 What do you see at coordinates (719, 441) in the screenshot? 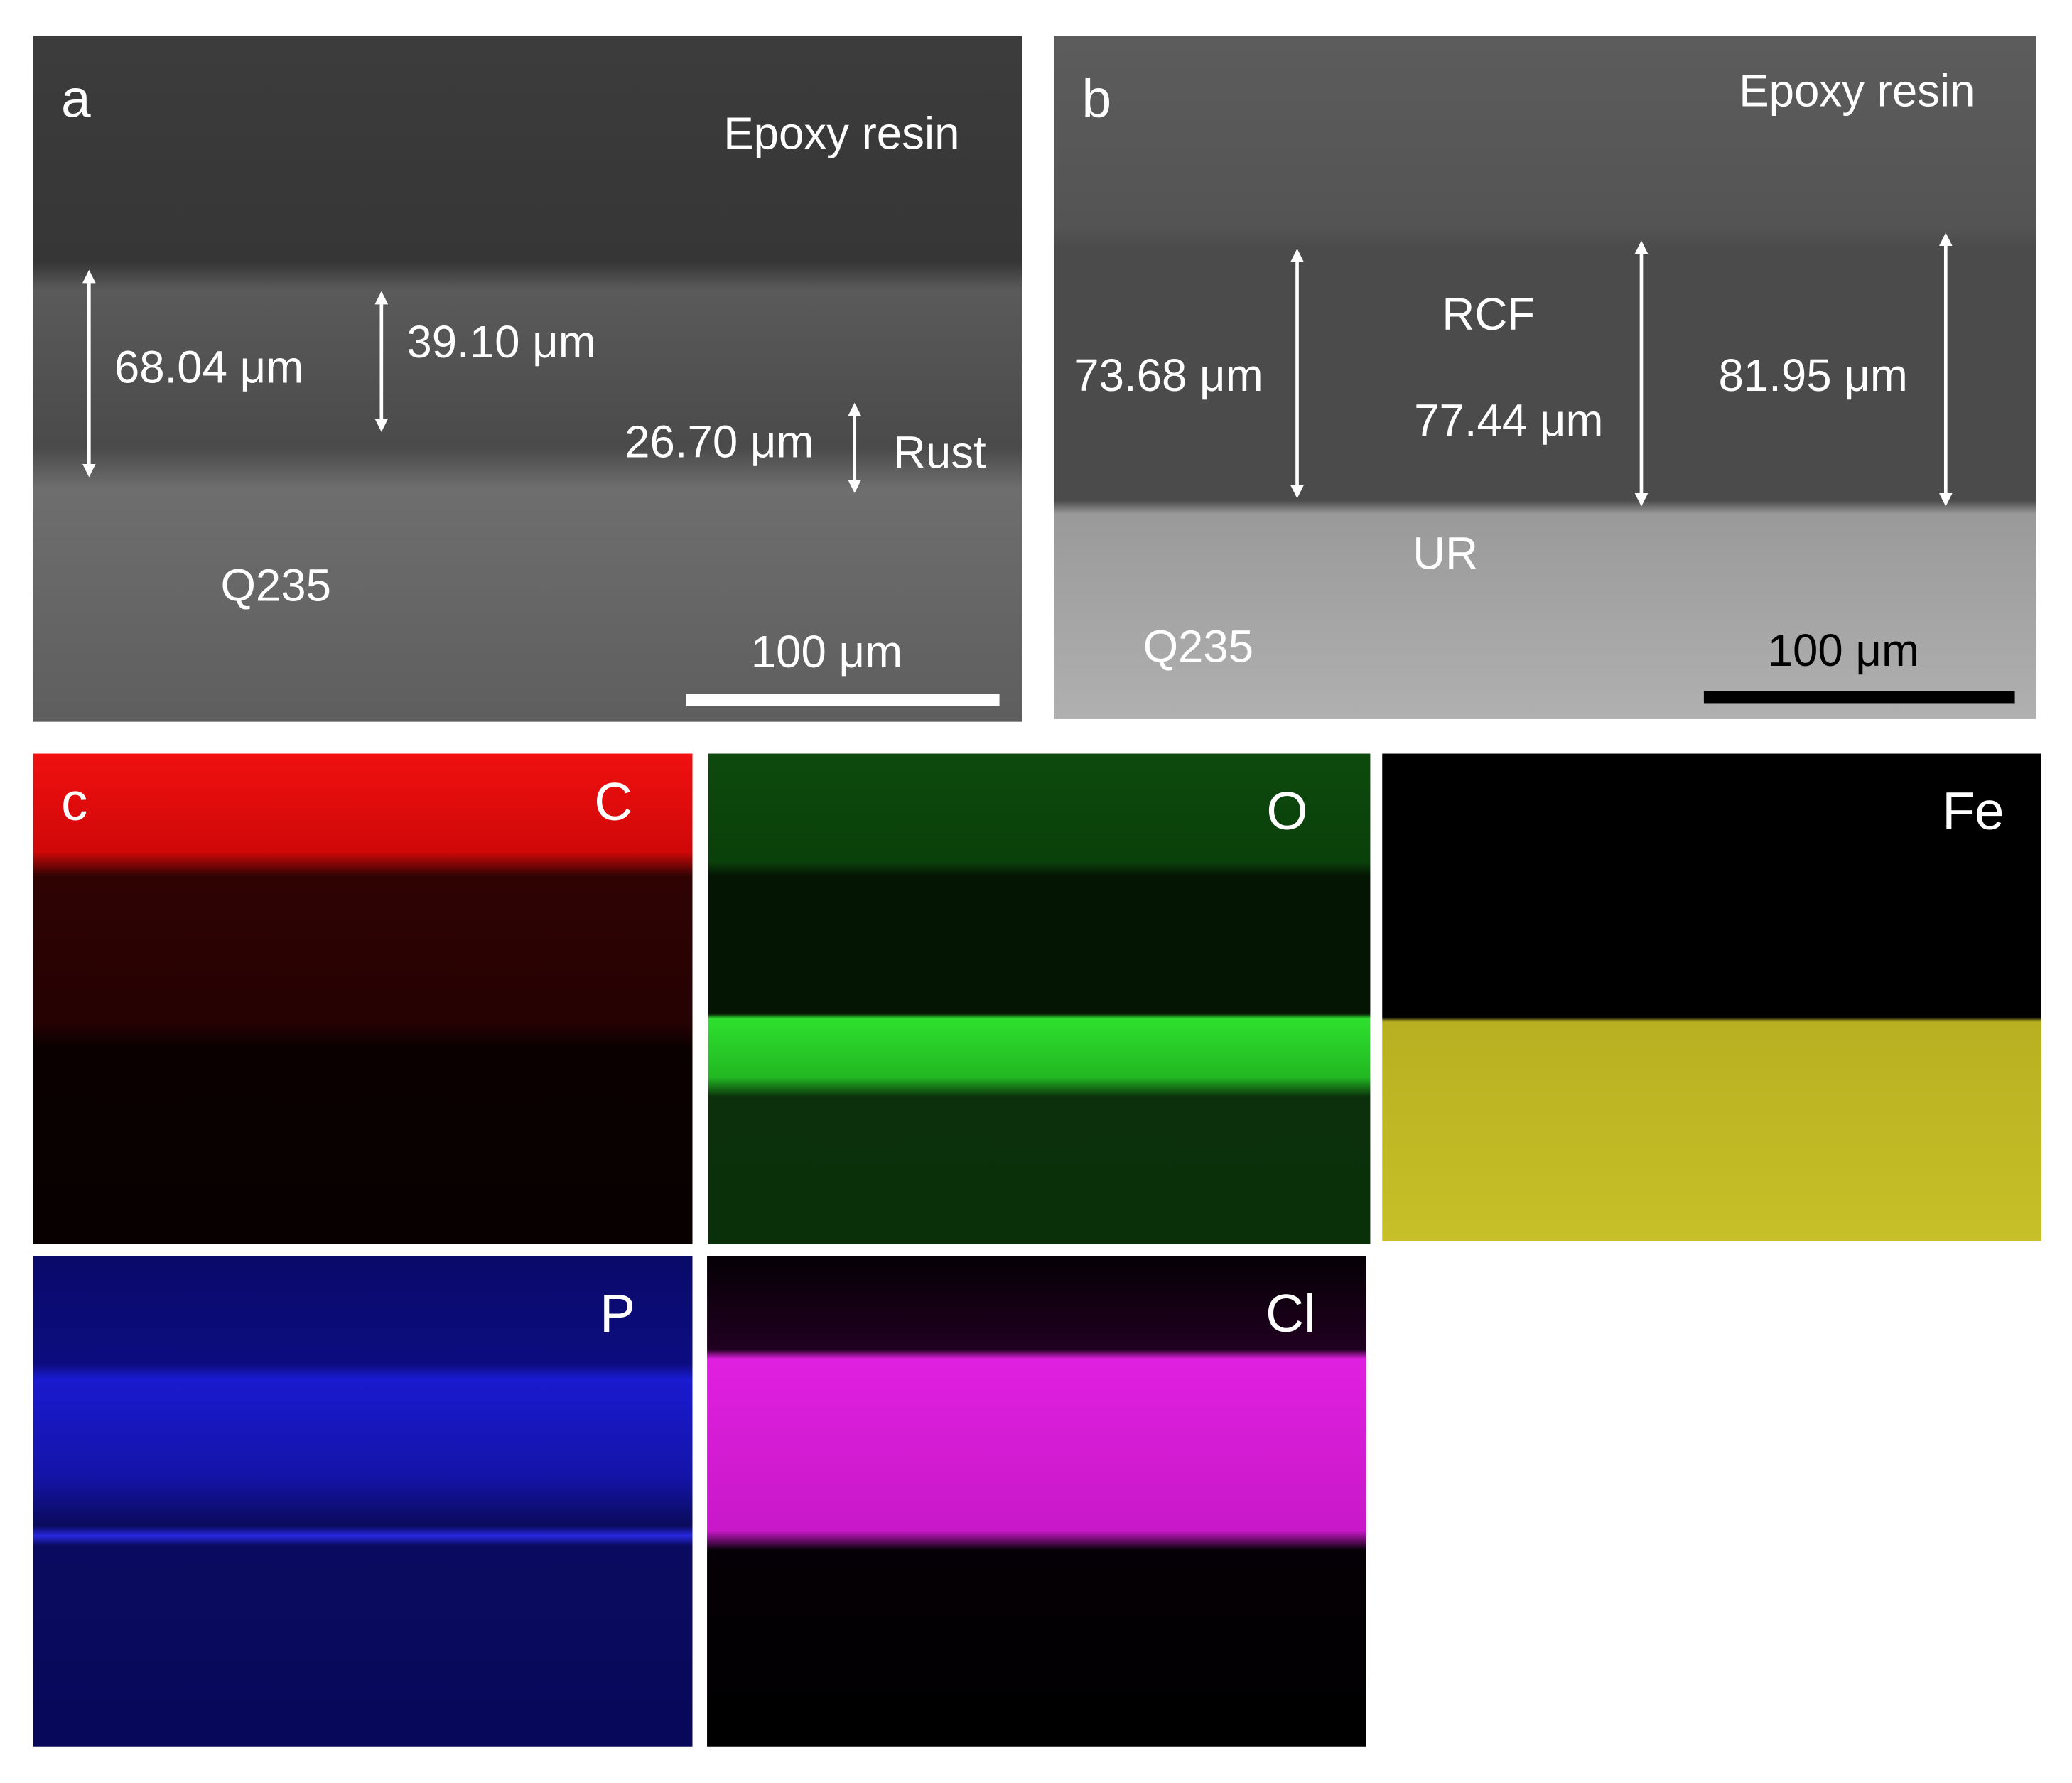
I see `measurement: 26.70 μm` at bounding box center [719, 441].